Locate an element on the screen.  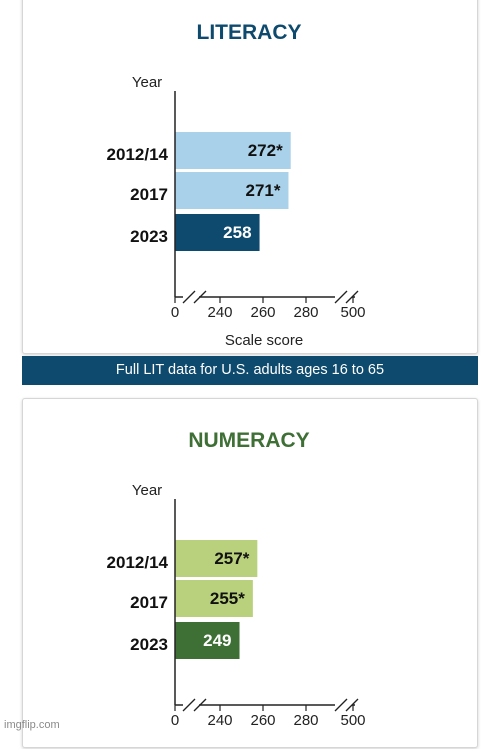
literacy-chart-title: LITERACY is located at coordinates (249, 32).